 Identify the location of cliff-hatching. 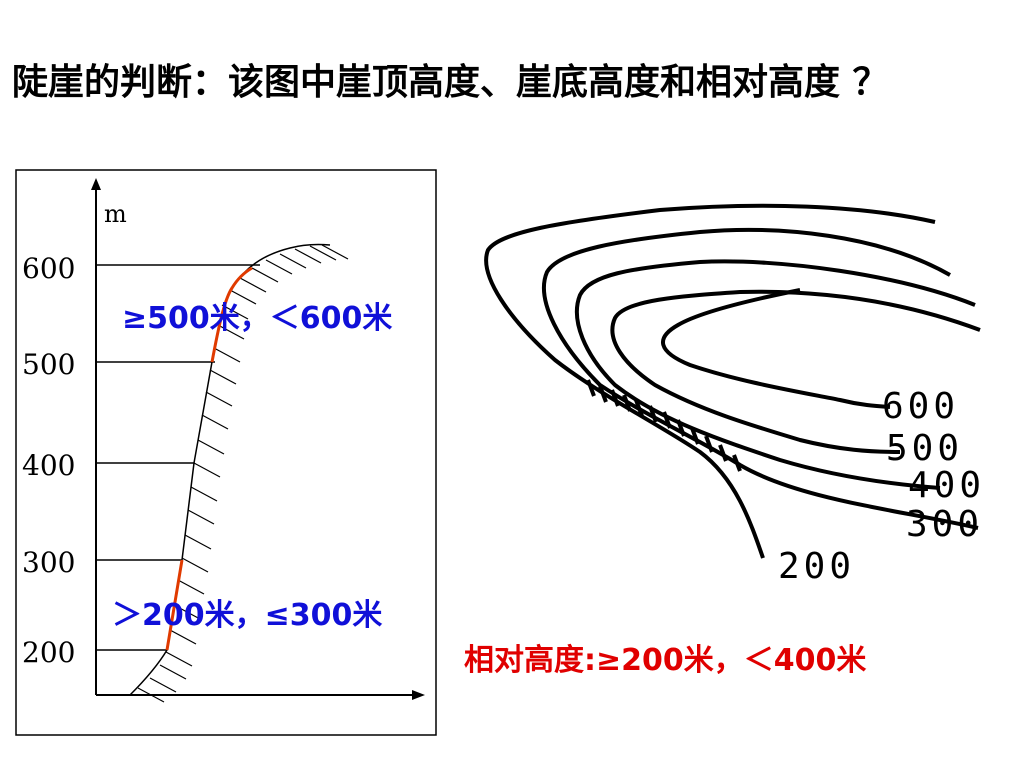
(243, 473).